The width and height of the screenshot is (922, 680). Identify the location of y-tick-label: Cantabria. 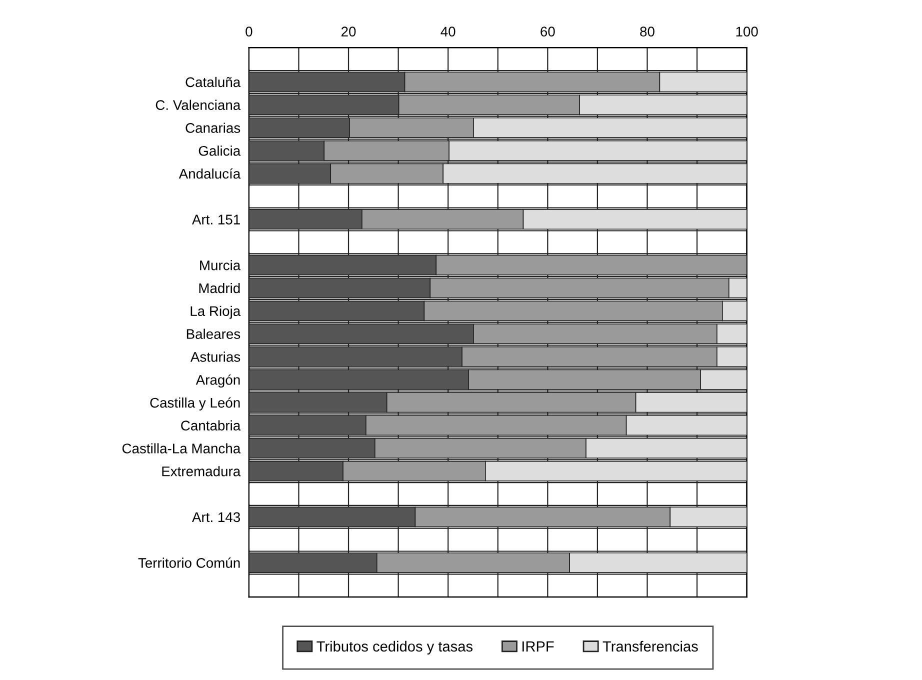
(211, 425).